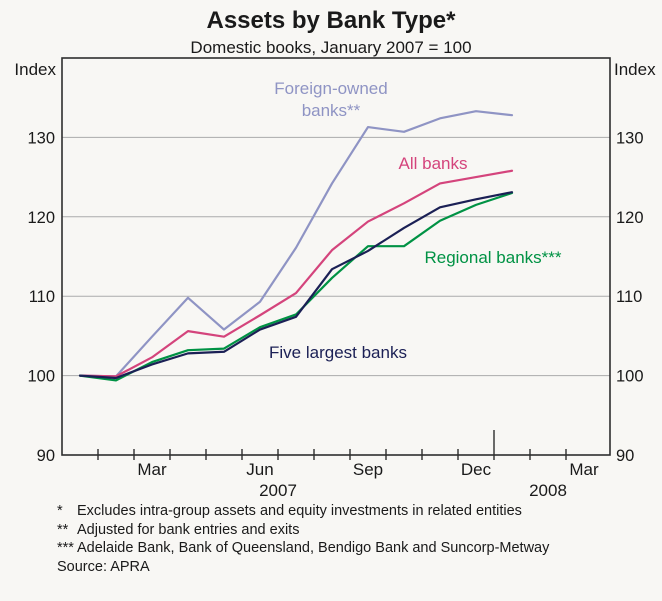  Describe the element at coordinates (331, 20) in the screenshot. I see `chart-title: Assets by Bank Type*` at that location.